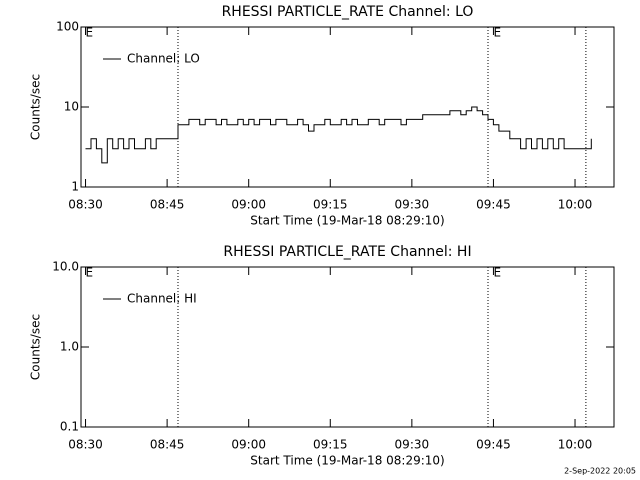 This screenshot has width=640, height=480. I want to click on legend-label: Channel: HI, so click(162, 299).